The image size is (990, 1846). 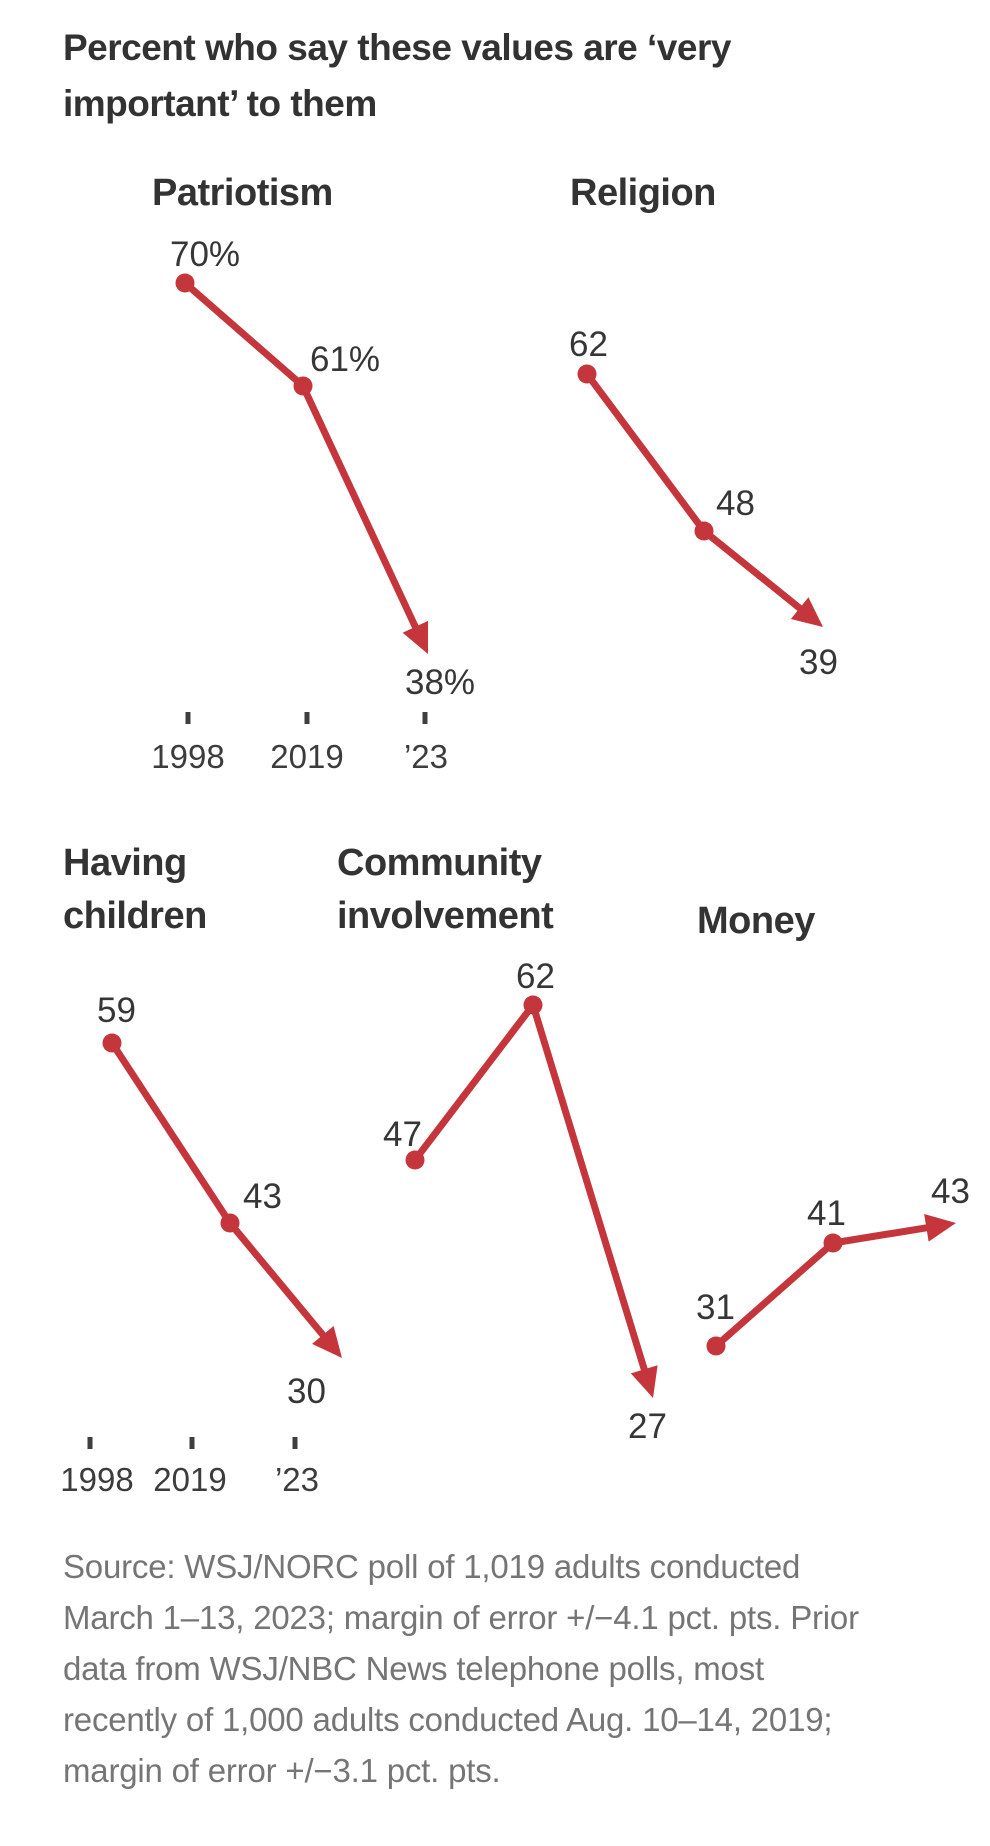 What do you see at coordinates (643, 193) in the screenshot?
I see `chart-title-religion: Religion` at bounding box center [643, 193].